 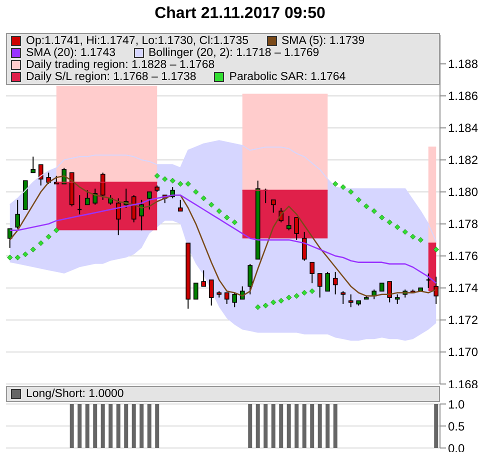 I want to click on y-tick-label: 1.186, so click(x=463, y=96).